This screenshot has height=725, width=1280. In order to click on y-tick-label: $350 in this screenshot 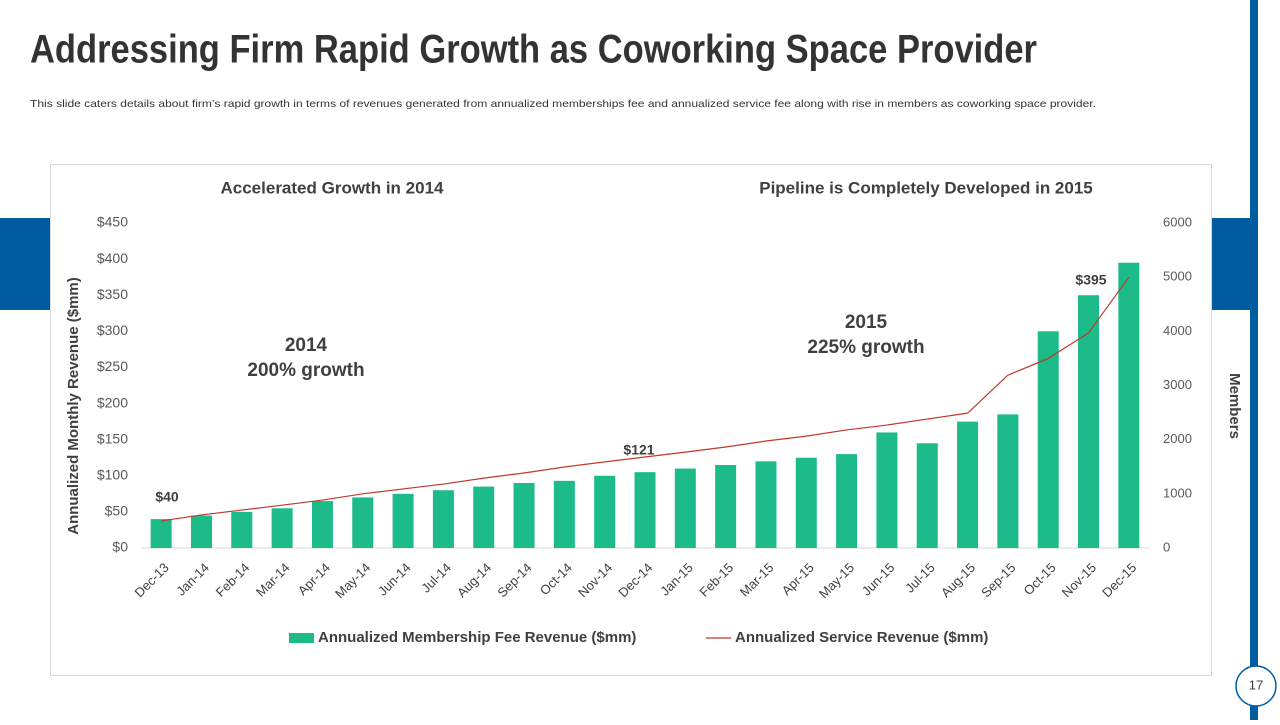, I will do `click(112, 294)`.